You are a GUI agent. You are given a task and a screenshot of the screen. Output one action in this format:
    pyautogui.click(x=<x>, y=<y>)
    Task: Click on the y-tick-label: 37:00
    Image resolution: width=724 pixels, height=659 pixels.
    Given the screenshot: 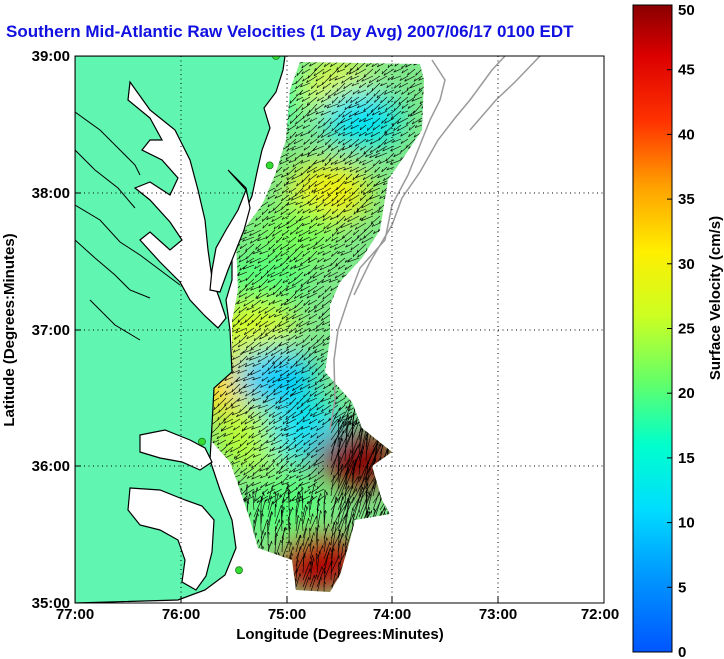 What is the action you would take?
    pyautogui.click(x=51, y=330)
    